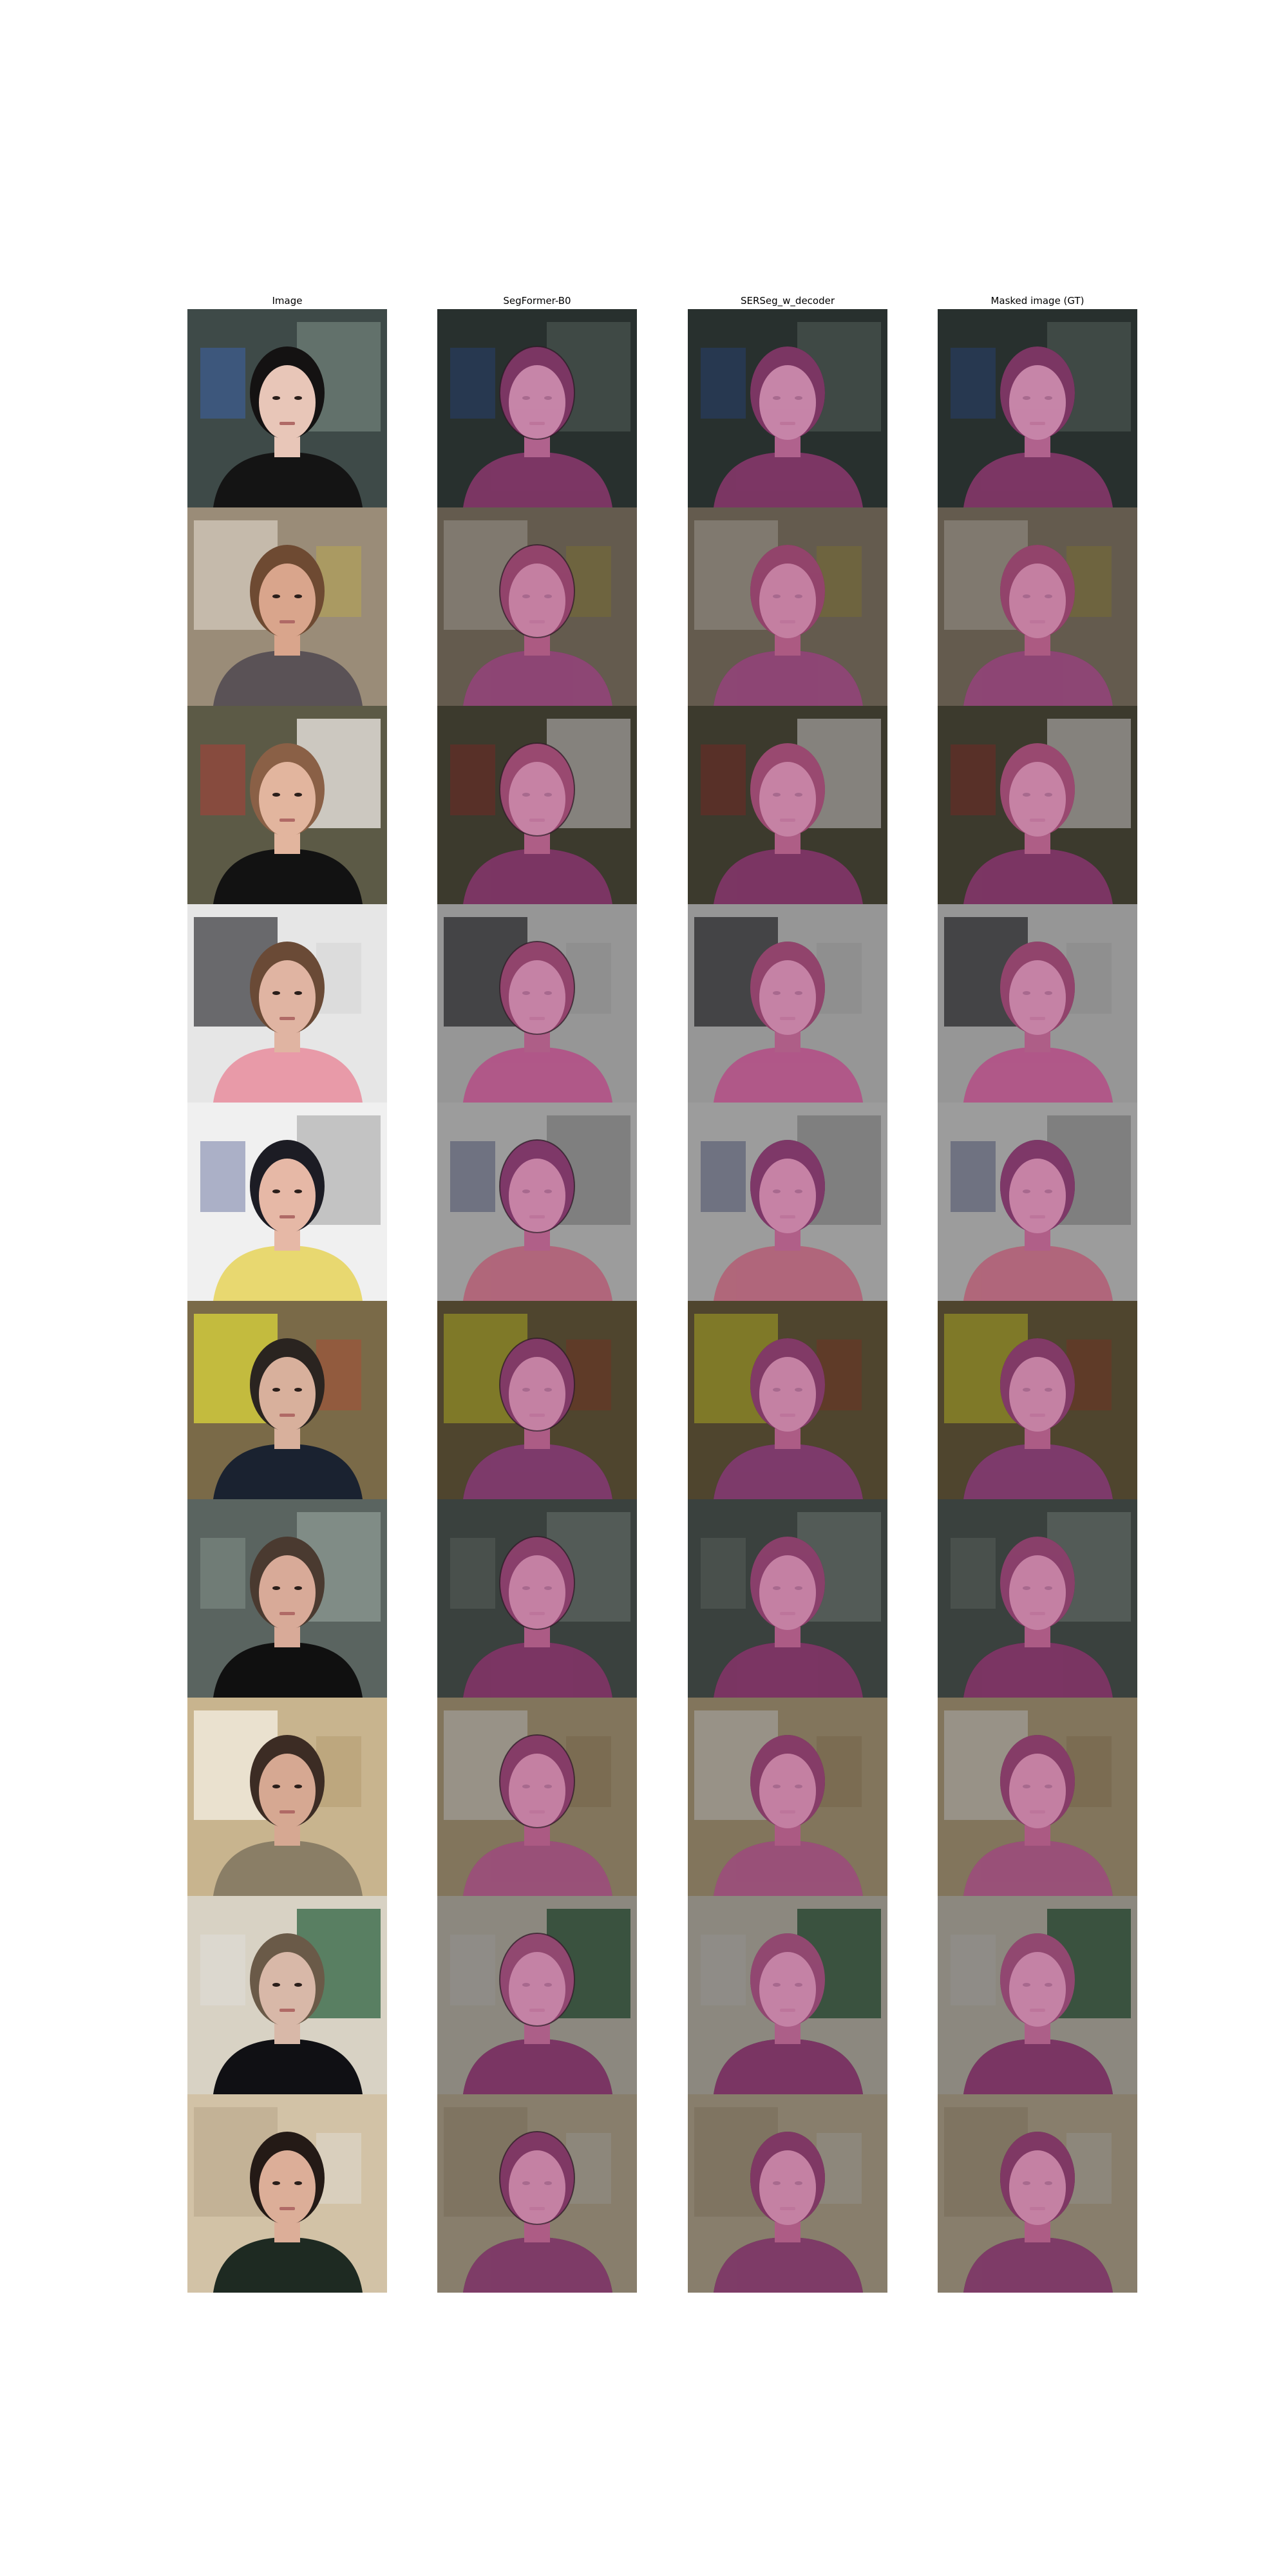  What do you see at coordinates (1037, 301) in the screenshot?
I see `column-title-3: Masked image (GT)` at bounding box center [1037, 301].